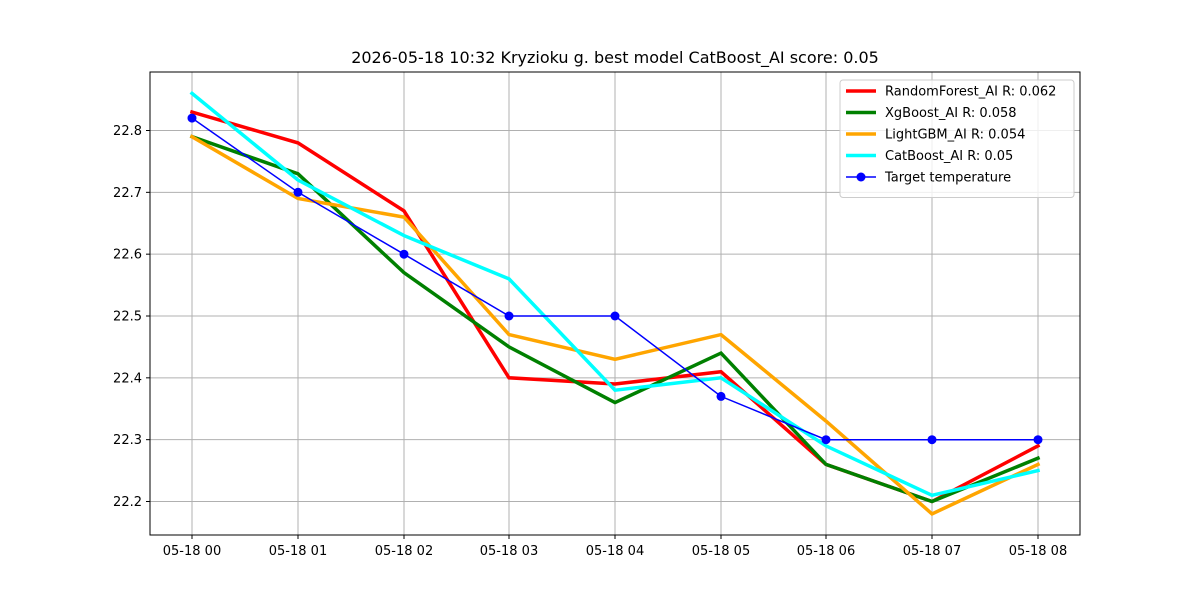 This screenshot has width=1200, height=600. What do you see at coordinates (826, 551) in the screenshot?
I see `x-tick-label: 05-18 06` at bounding box center [826, 551].